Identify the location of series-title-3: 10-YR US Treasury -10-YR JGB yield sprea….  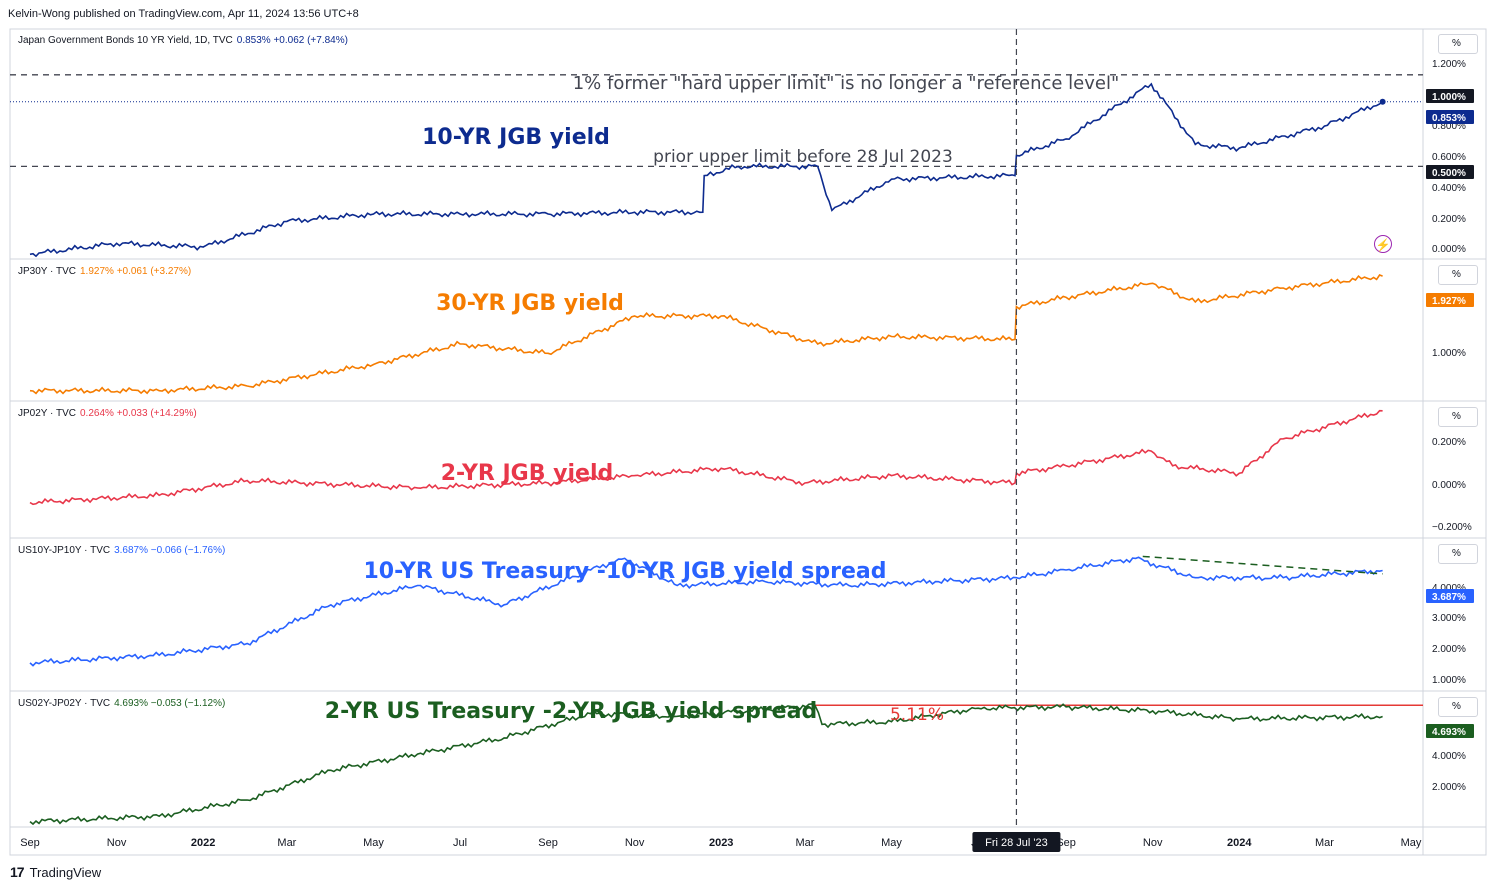
(624, 571).